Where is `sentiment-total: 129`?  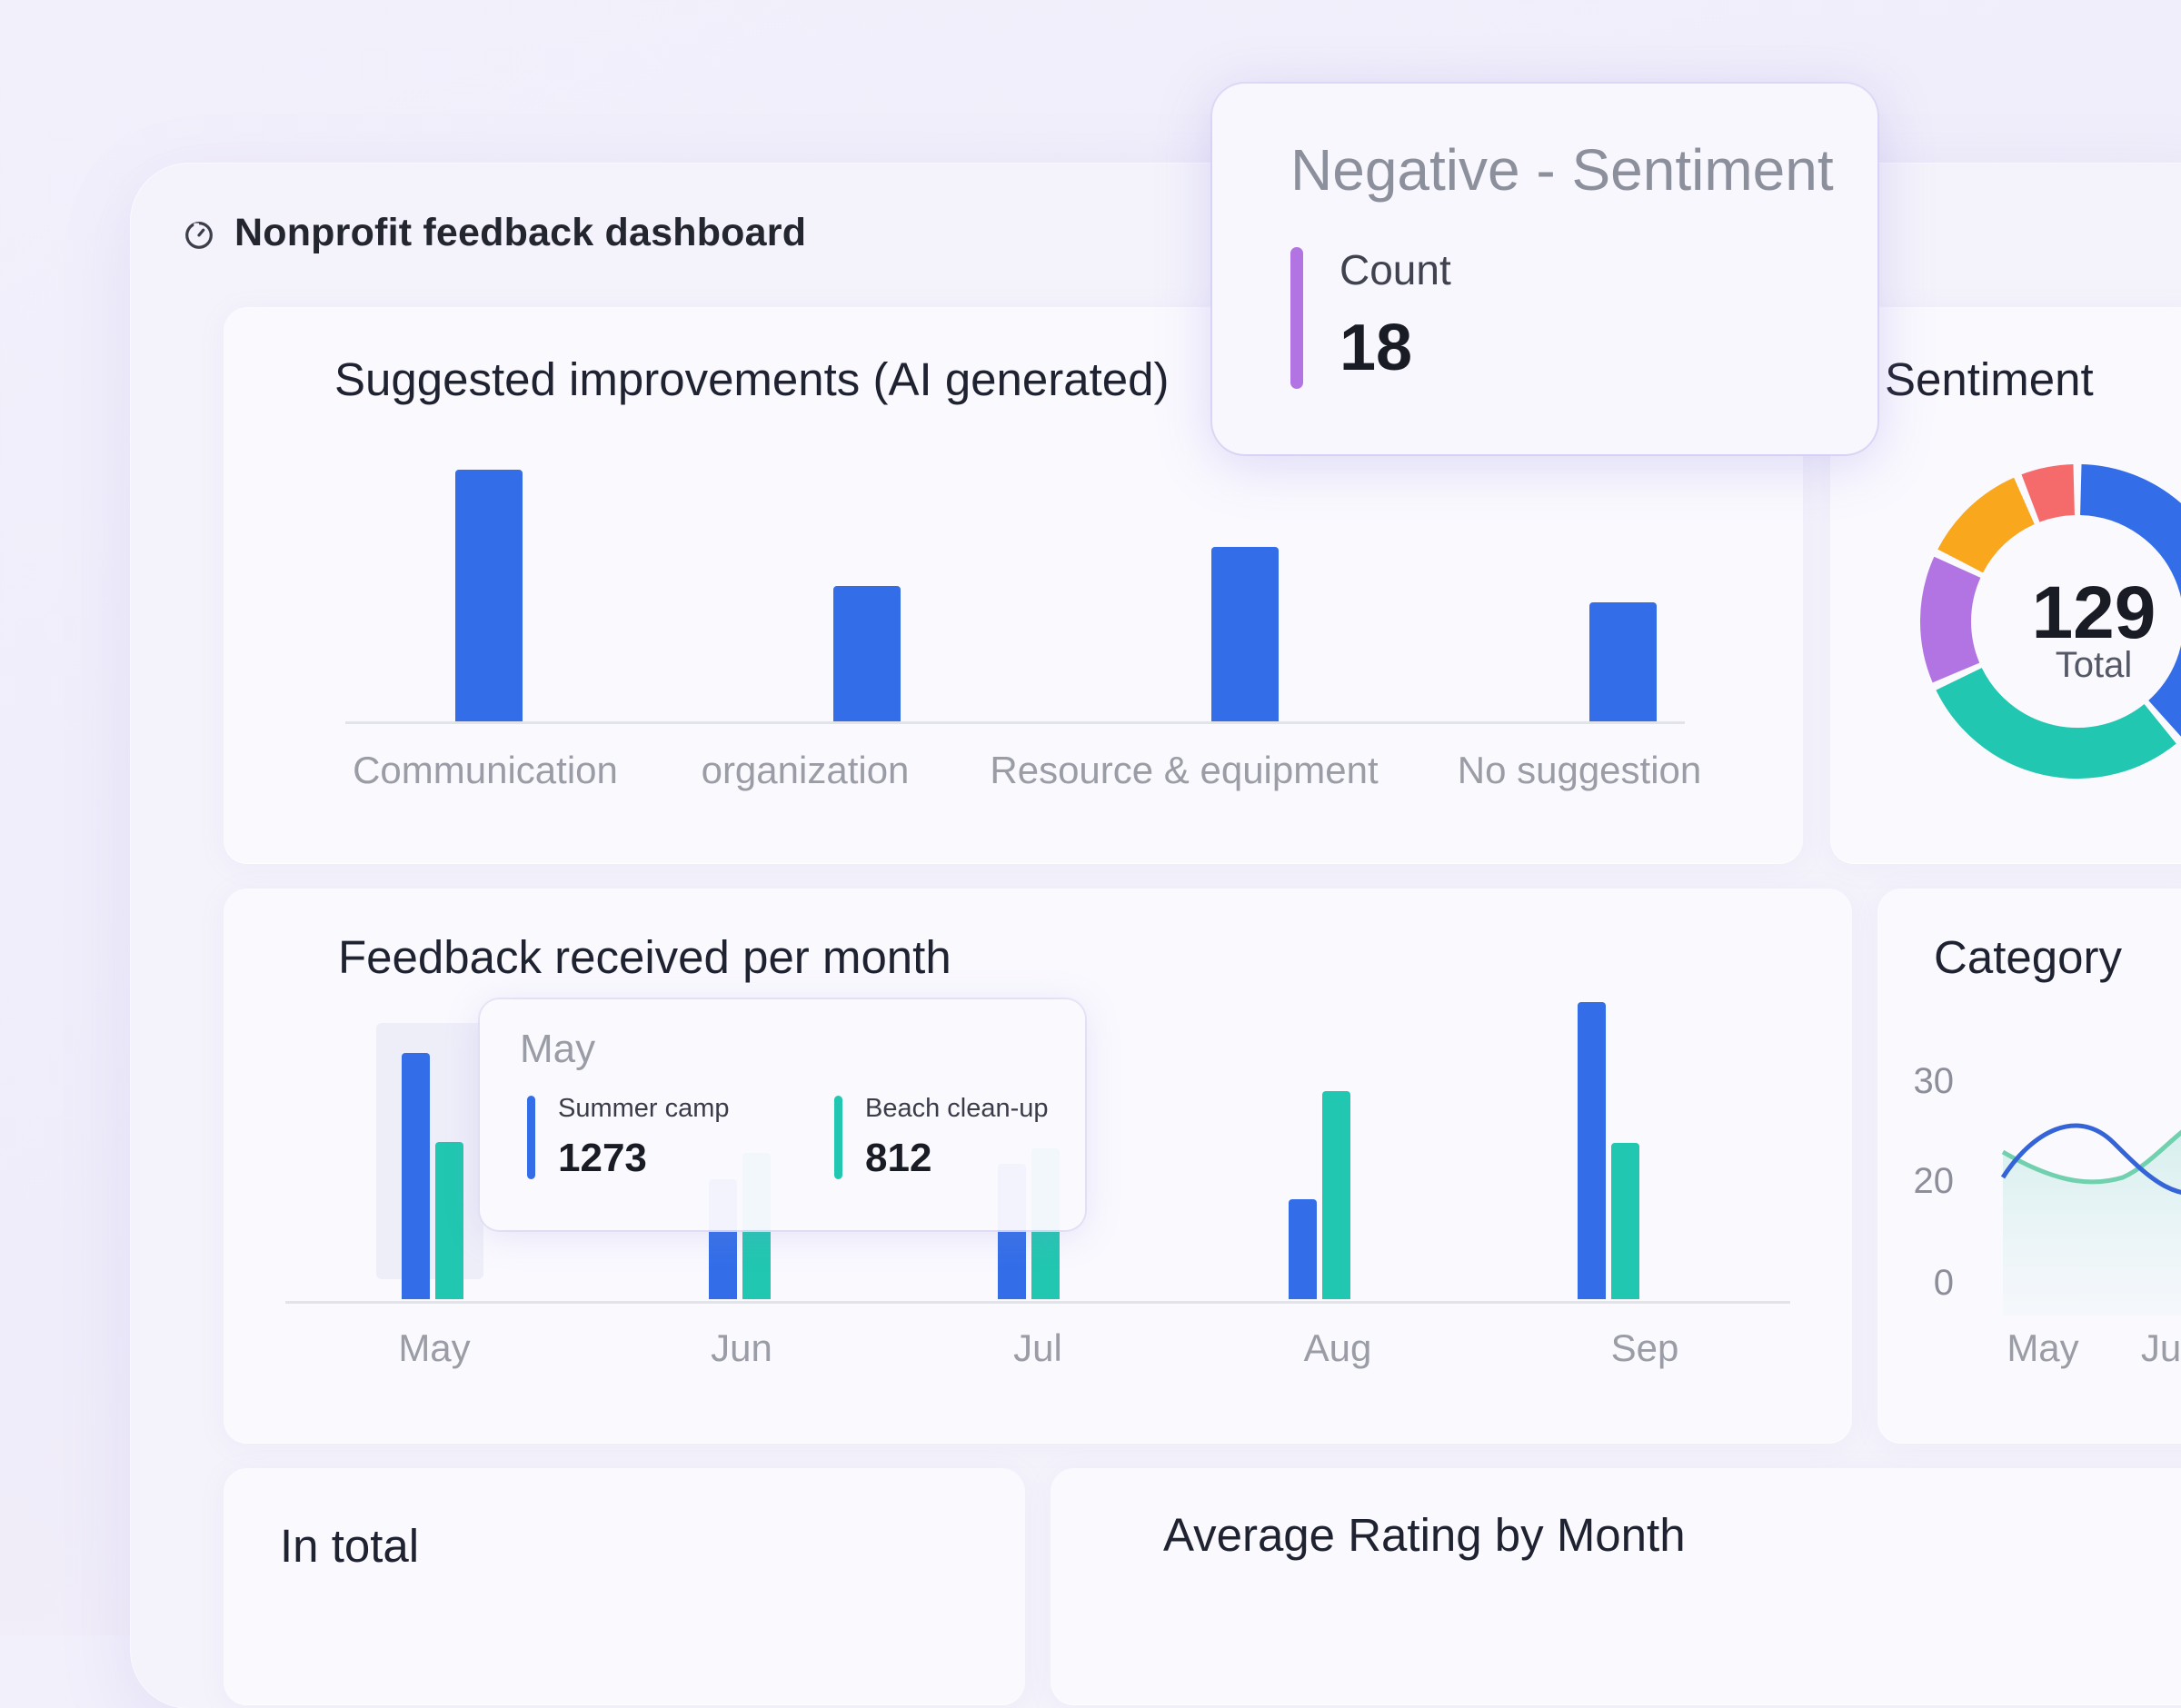
sentiment-total: 129 is located at coordinates (2093, 612).